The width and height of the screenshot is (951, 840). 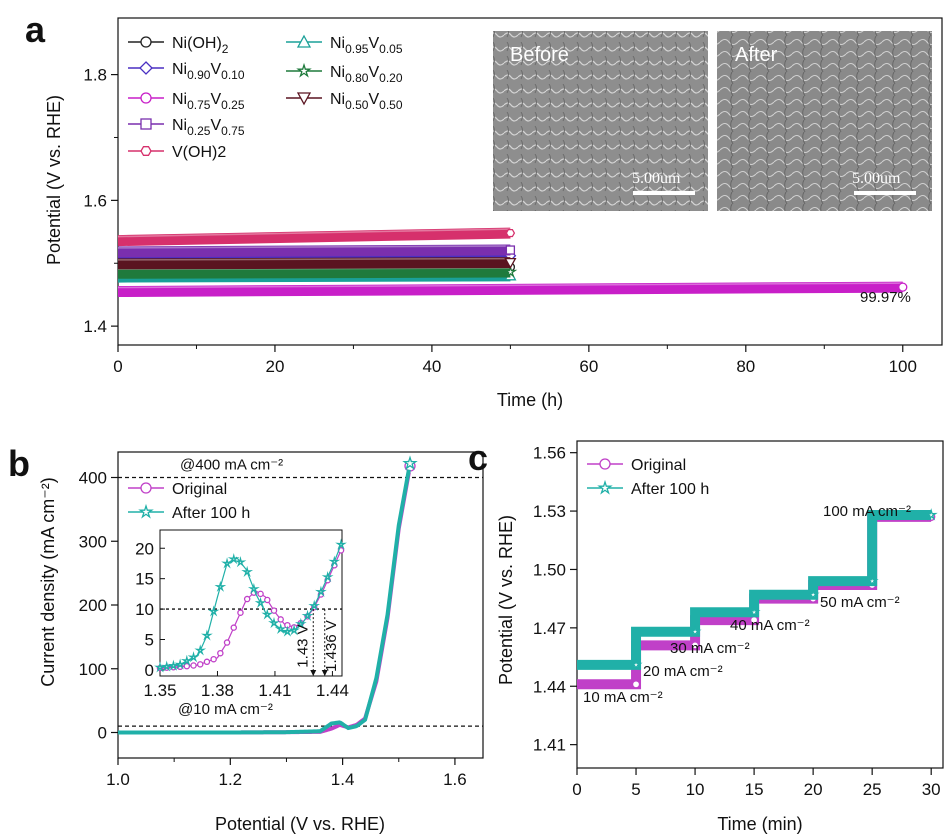 I want to click on chart-c-legend-label-0: Original, so click(x=658, y=465).